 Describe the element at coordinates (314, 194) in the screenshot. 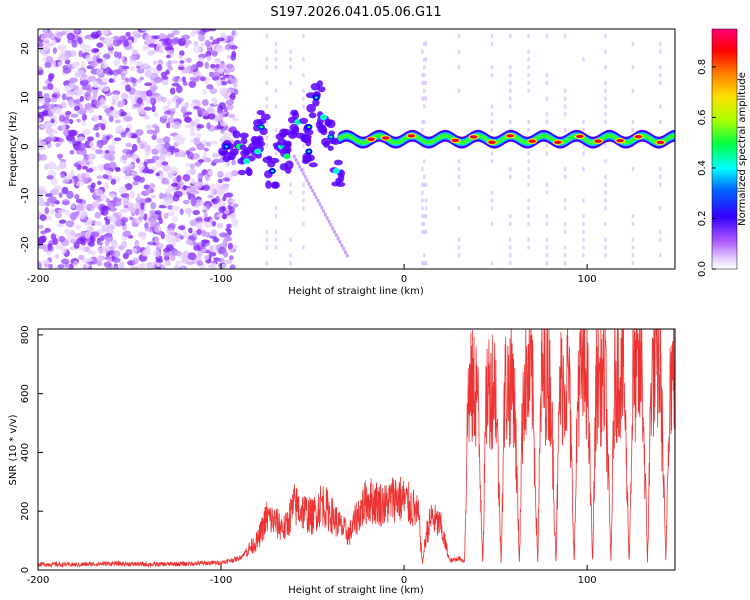

I see `chirp-blob` at that location.